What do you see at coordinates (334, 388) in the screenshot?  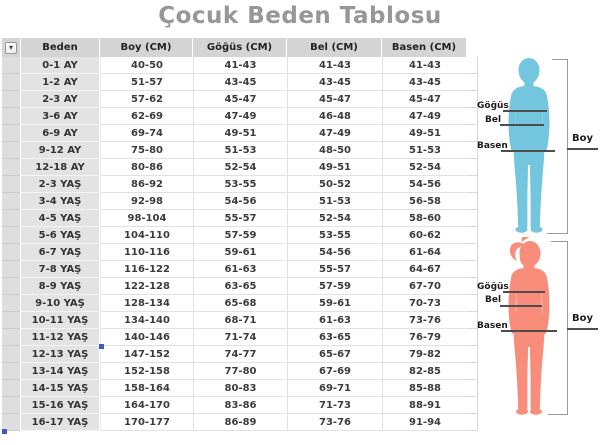 I see `bel-cell: 69-71` at bounding box center [334, 388].